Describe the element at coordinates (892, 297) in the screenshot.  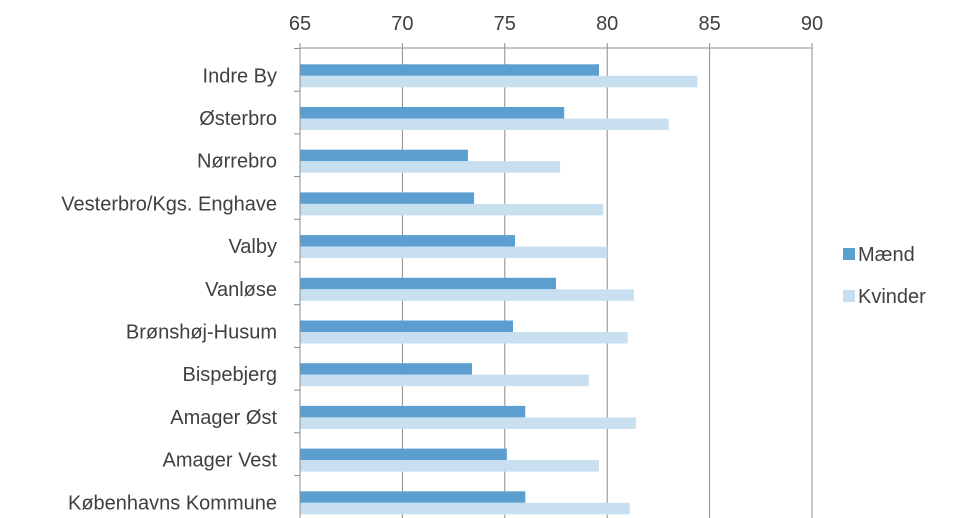
I see `legend-label-kvinder: Kvinder` at that location.